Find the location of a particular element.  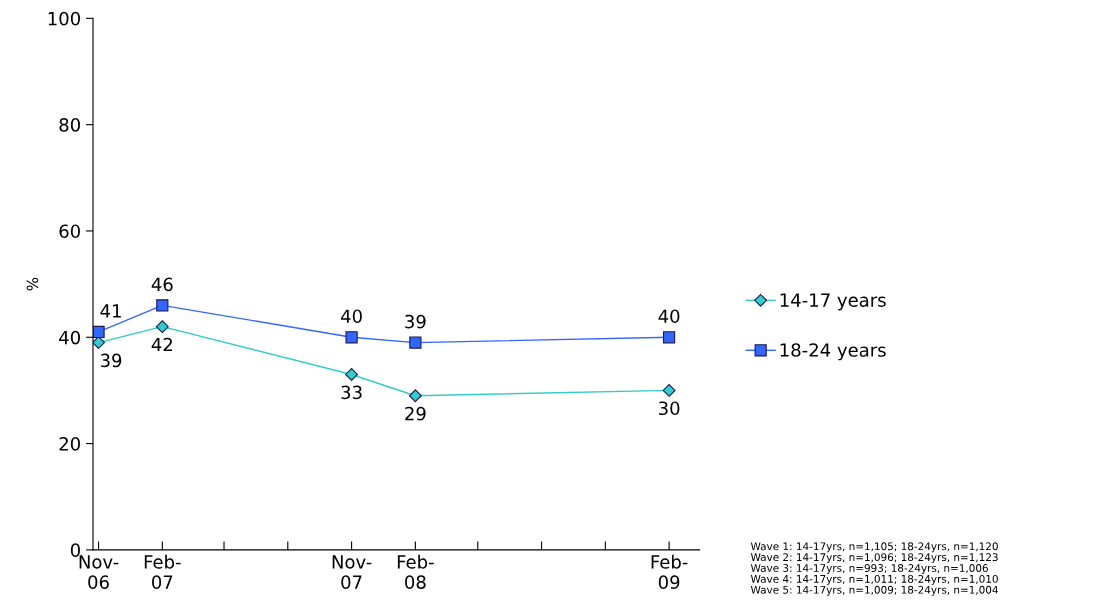

x-tick-label: Feb- 07 is located at coordinates (162, 571).